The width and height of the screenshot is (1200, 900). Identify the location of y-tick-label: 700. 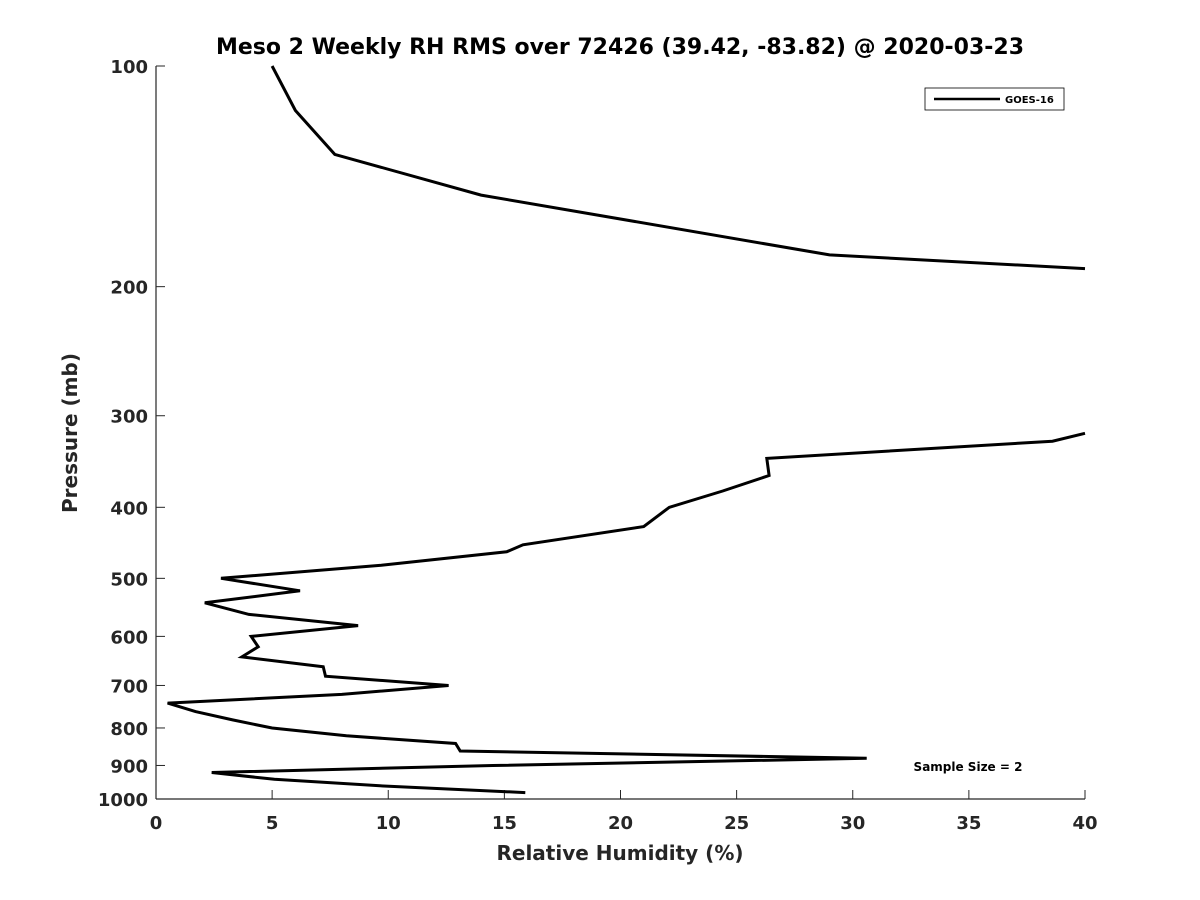
(129, 686).